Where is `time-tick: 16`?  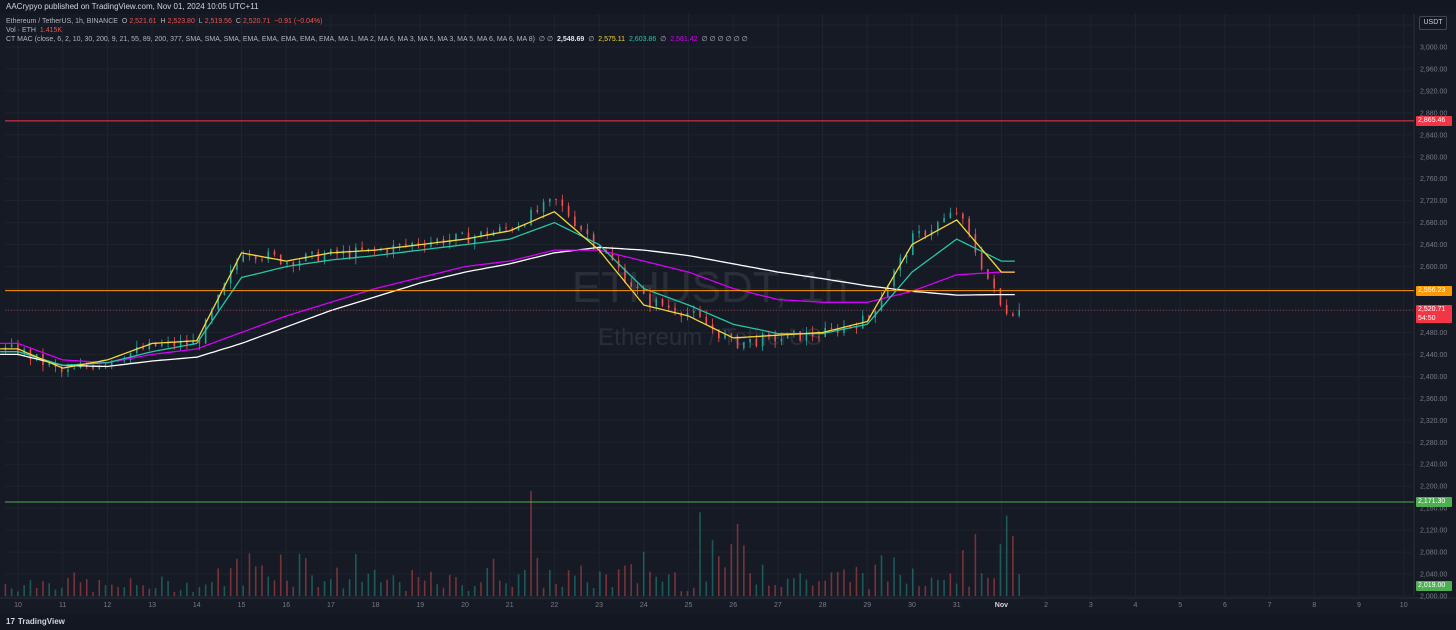 time-tick: 16 is located at coordinates (286, 605).